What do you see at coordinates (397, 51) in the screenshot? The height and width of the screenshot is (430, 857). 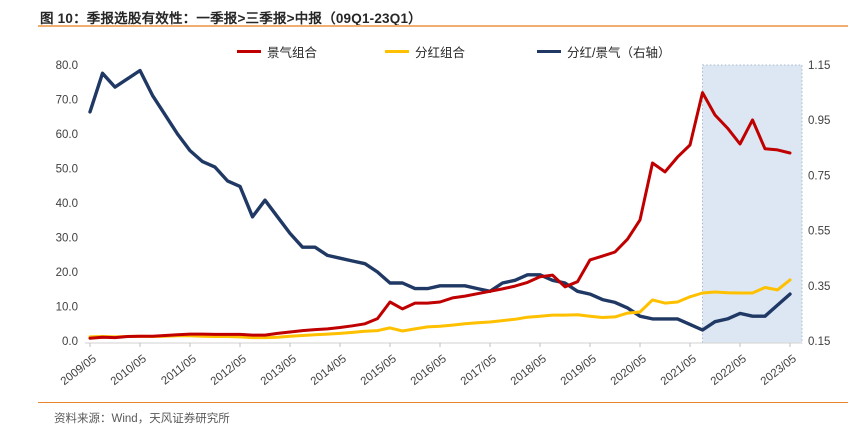 I see `dividend-line-swatch` at bounding box center [397, 51].